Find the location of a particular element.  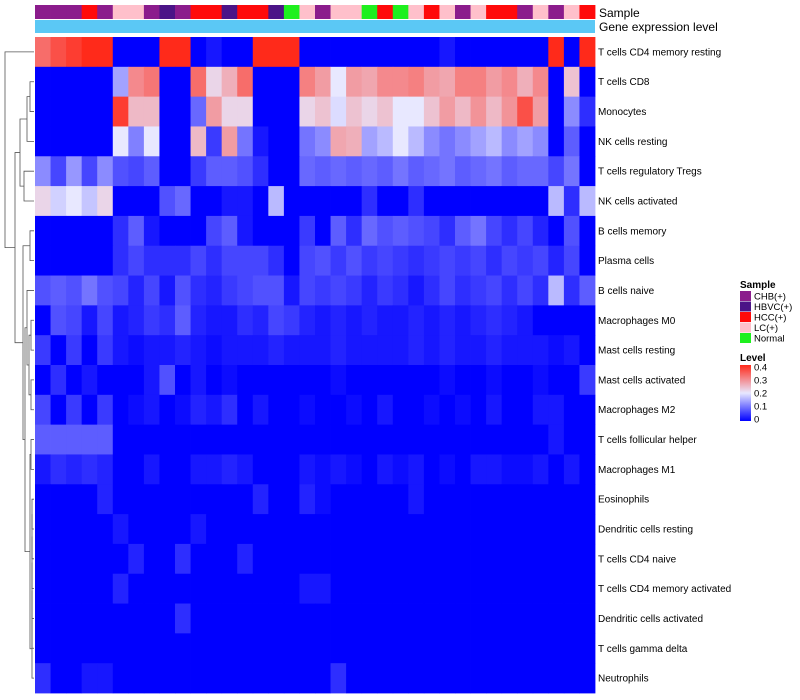

row-label: Monocytes is located at coordinates (622, 112).